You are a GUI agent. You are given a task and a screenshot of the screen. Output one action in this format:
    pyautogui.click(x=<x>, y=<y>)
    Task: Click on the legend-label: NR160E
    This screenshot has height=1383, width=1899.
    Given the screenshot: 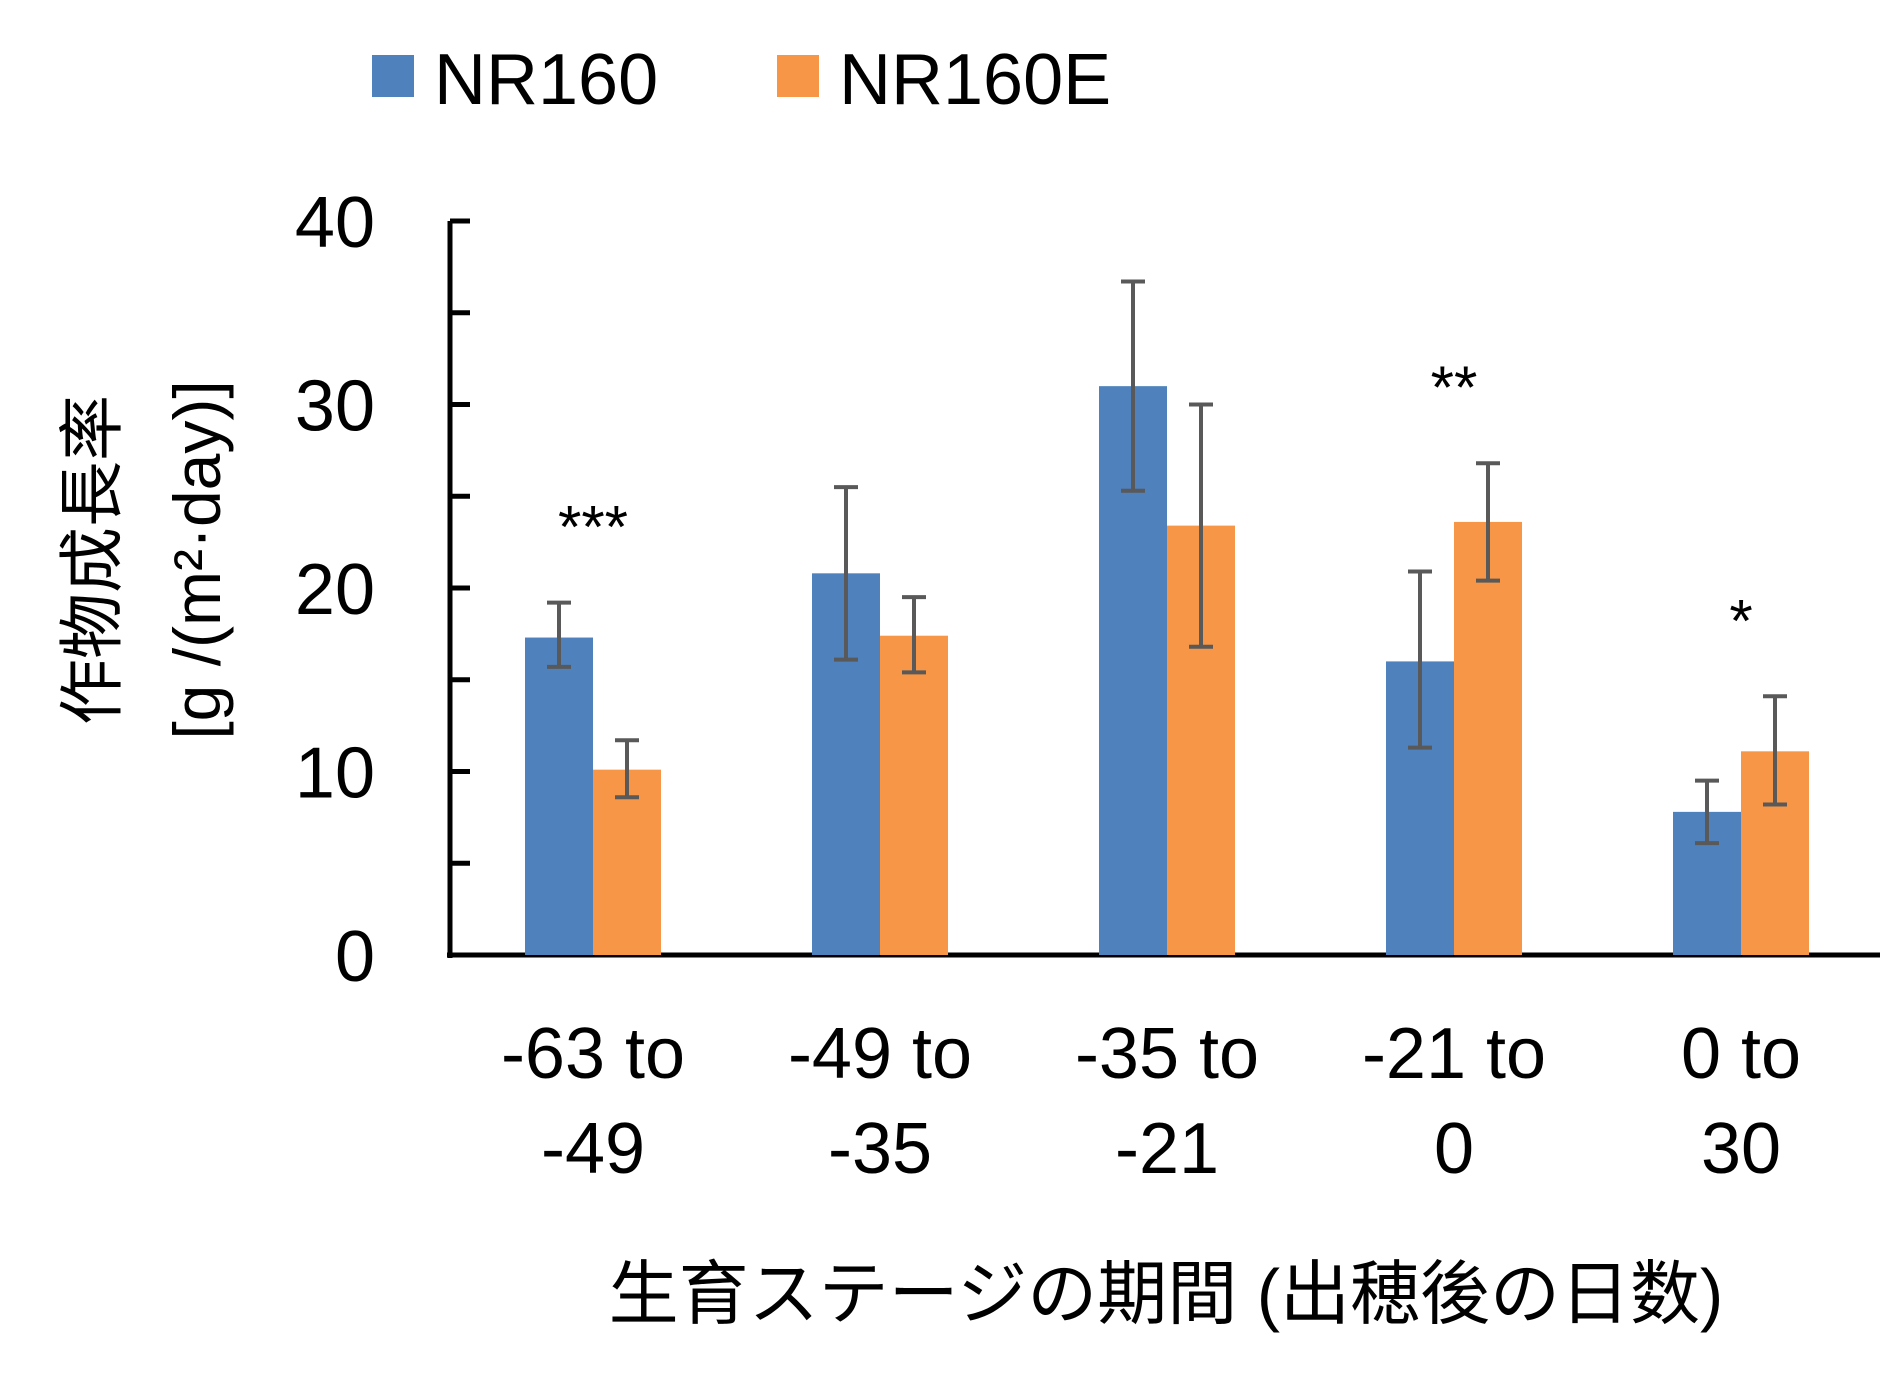 What is the action you would take?
    pyautogui.click(x=975, y=80)
    